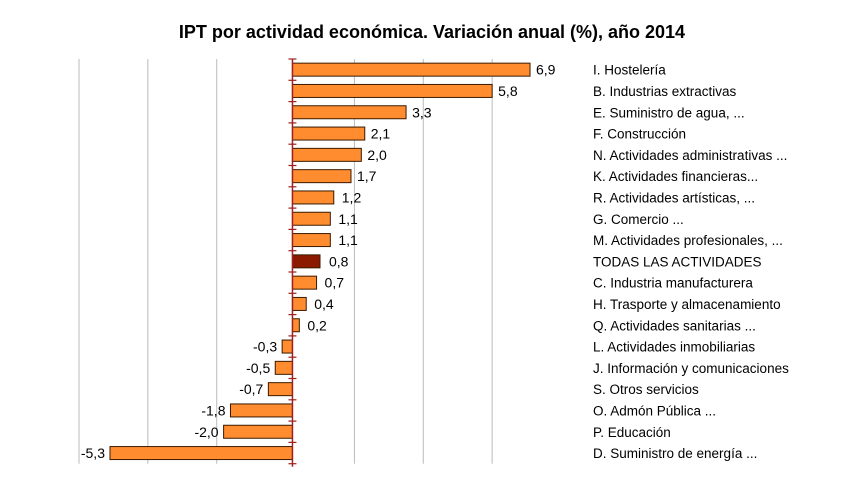 The width and height of the screenshot is (864, 504). Describe the element at coordinates (381, 134) in the screenshot. I see `data-label: 2,1` at that location.